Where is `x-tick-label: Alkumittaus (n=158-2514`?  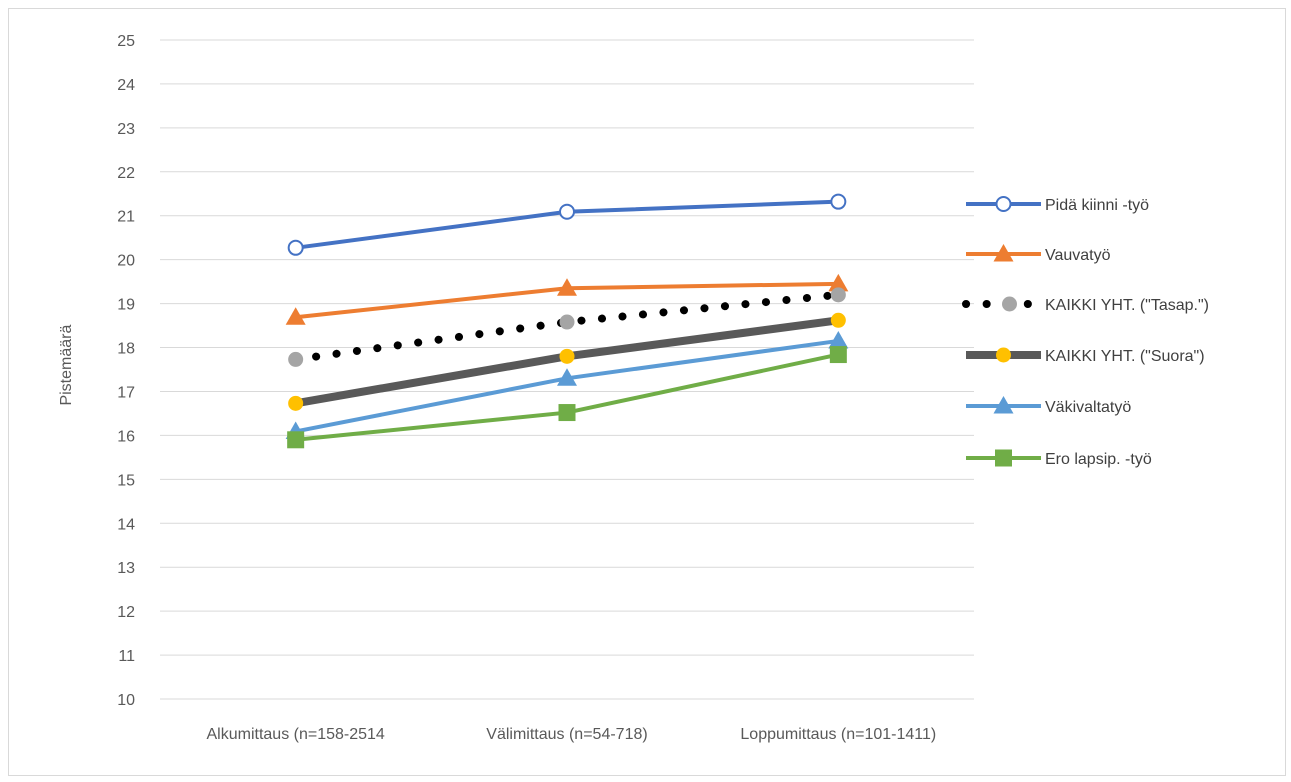 x-tick-label: Alkumittaus (n=158-2514 is located at coordinates (296, 734).